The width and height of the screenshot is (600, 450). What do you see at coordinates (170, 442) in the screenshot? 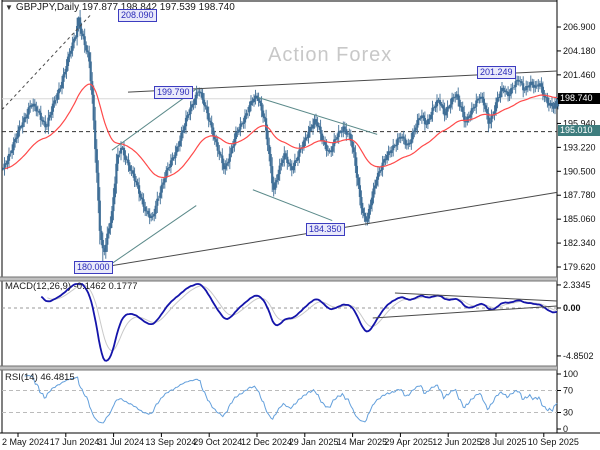
I see `svg-text: 13 Sep 2024` at bounding box center [170, 442].